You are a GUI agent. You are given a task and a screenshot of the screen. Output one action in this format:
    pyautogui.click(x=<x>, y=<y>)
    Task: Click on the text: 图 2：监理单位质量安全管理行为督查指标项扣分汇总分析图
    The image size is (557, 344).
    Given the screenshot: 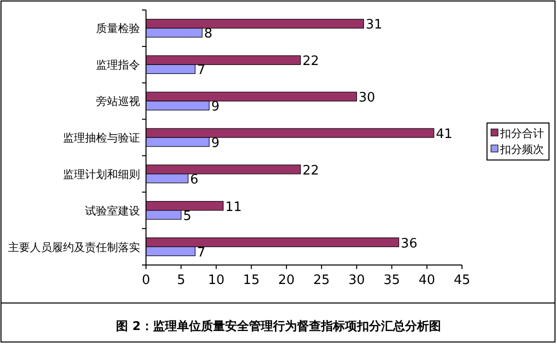 What is the action you would take?
    pyautogui.click(x=278, y=326)
    